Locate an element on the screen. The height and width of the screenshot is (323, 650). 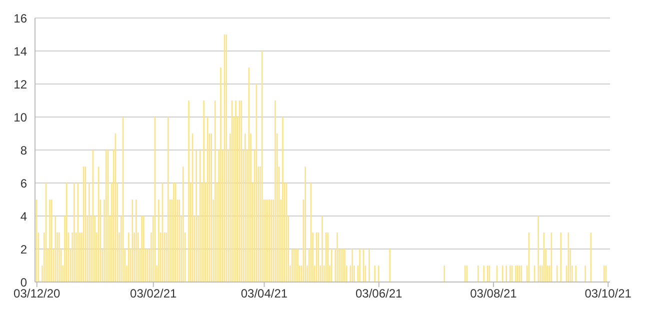
y-tick-label: 0 is located at coordinates (24, 282).